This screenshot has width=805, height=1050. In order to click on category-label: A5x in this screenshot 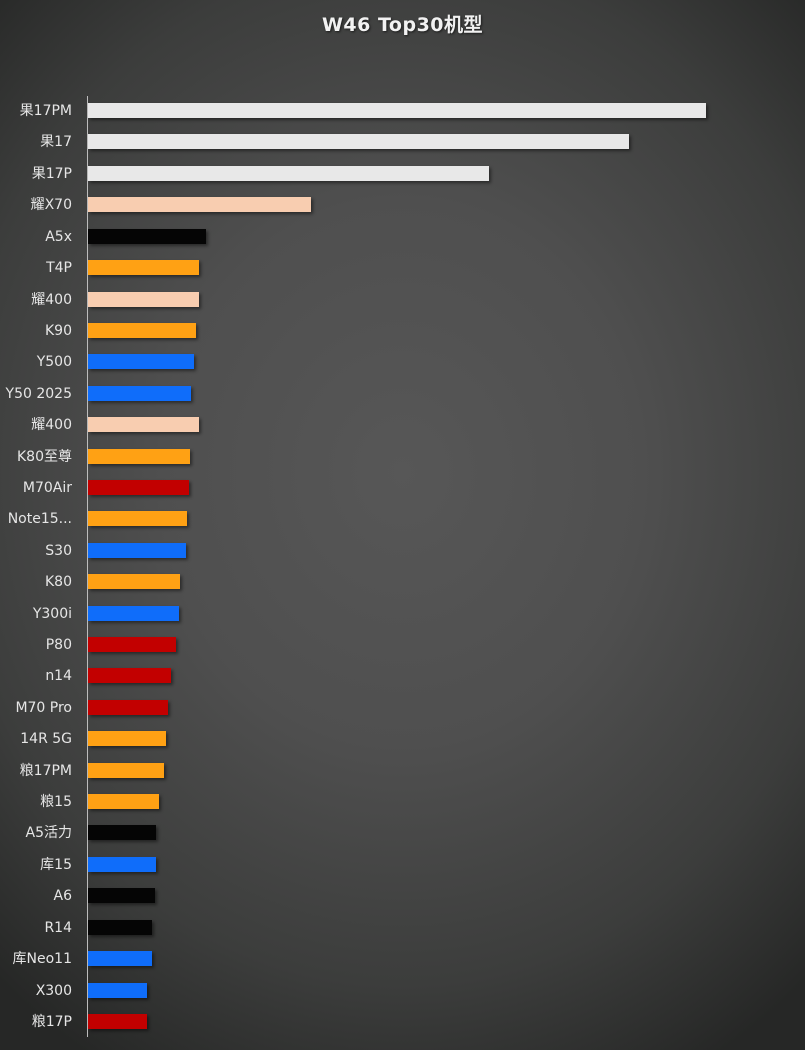, I will do `click(58, 236)`.